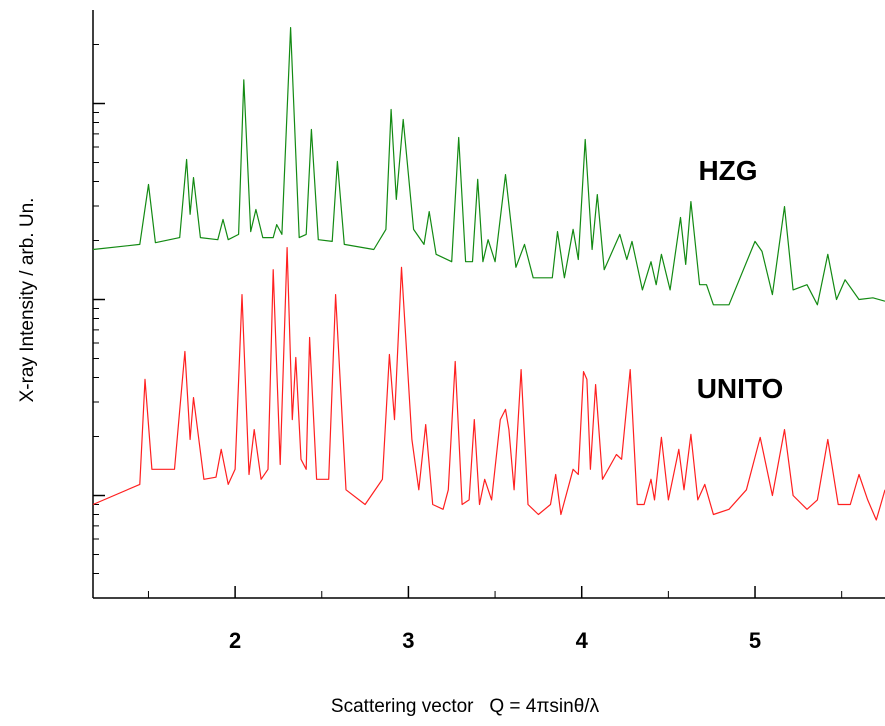  What do you see at coordinates (408, 640) in the screenshot?
I see `x-tick-label: 3` at bounding box center [408, 640].